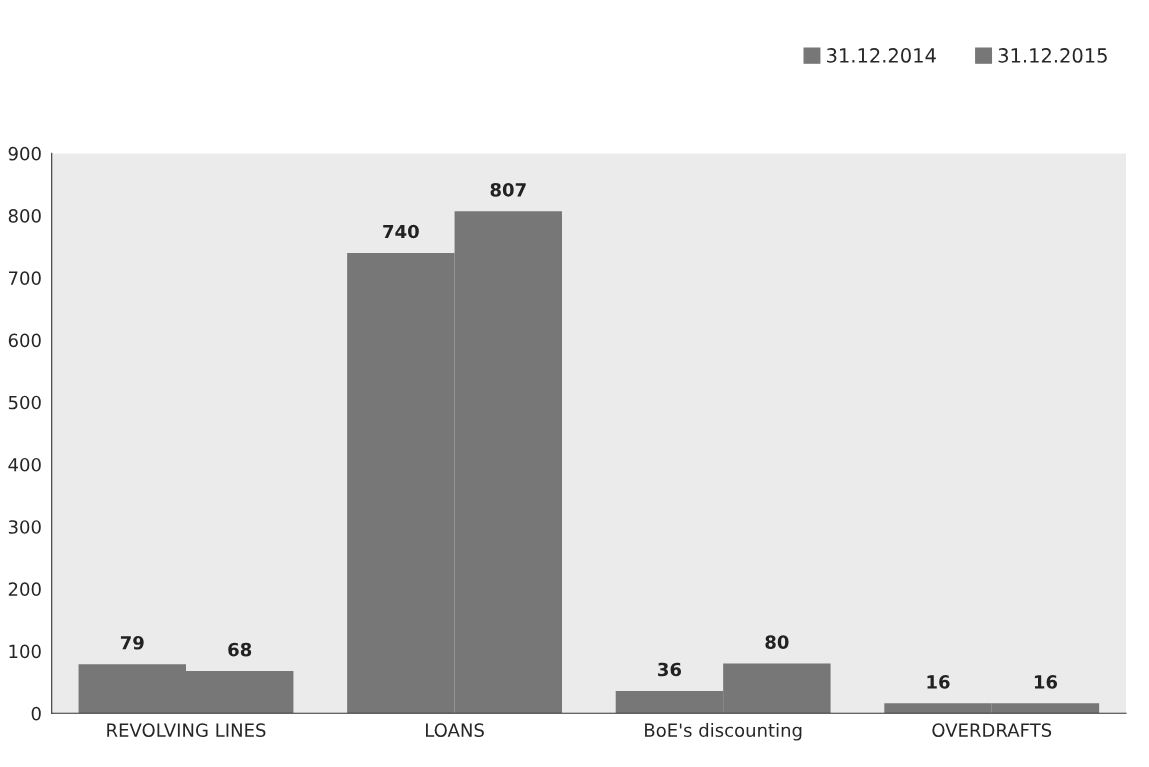 The image size is (1149, 767). Describe the element at coordinates (25, 651) in the screenshot. I see `y-tick-label: 100` at that location.